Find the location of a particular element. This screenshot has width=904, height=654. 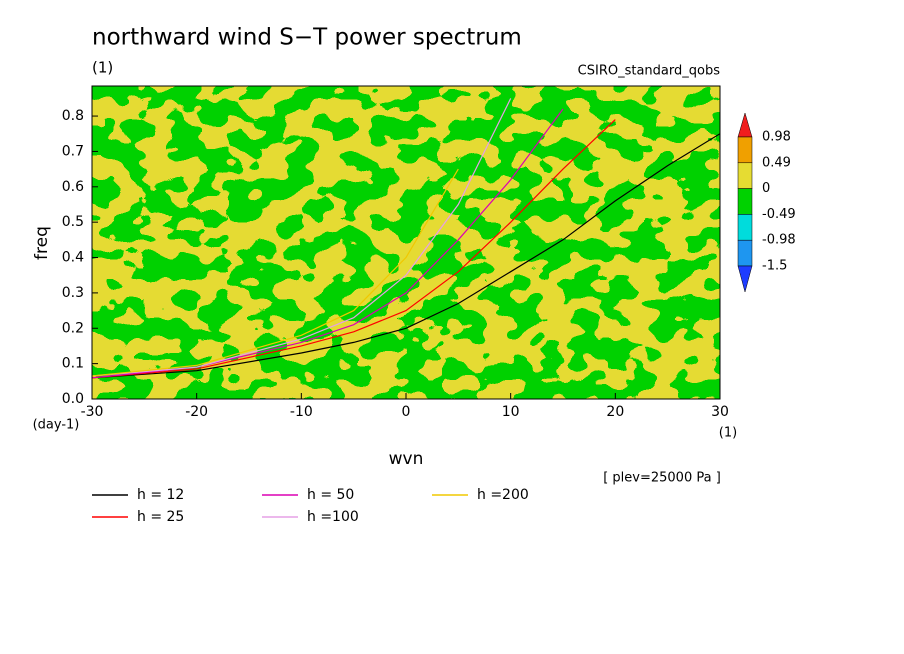

legend-label: h = 25 is located at coordinates (160, 517).